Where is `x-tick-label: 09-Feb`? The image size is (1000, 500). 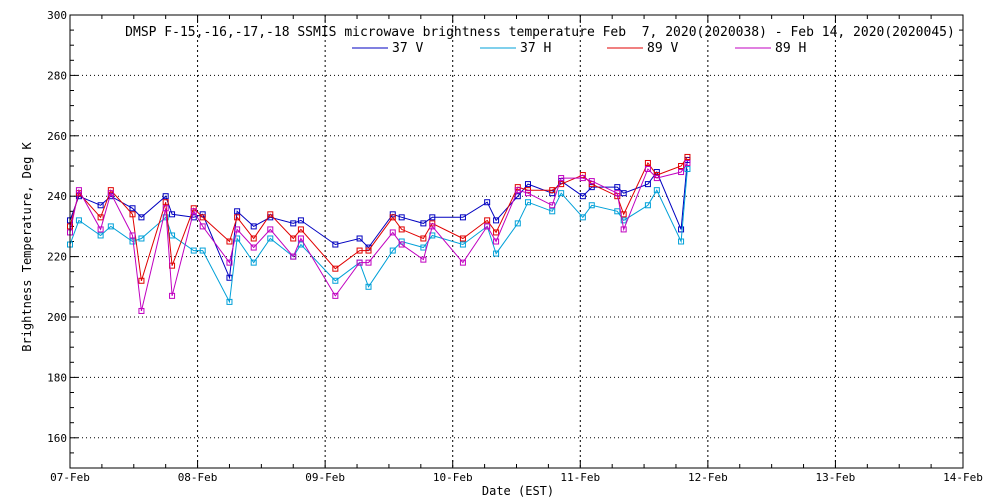
x-tick-label: 09-Feb is located at coordinates (325, 477).